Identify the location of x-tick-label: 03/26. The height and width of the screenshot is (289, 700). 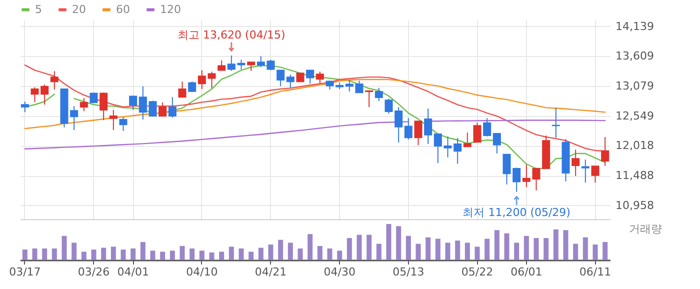
(94, 272).